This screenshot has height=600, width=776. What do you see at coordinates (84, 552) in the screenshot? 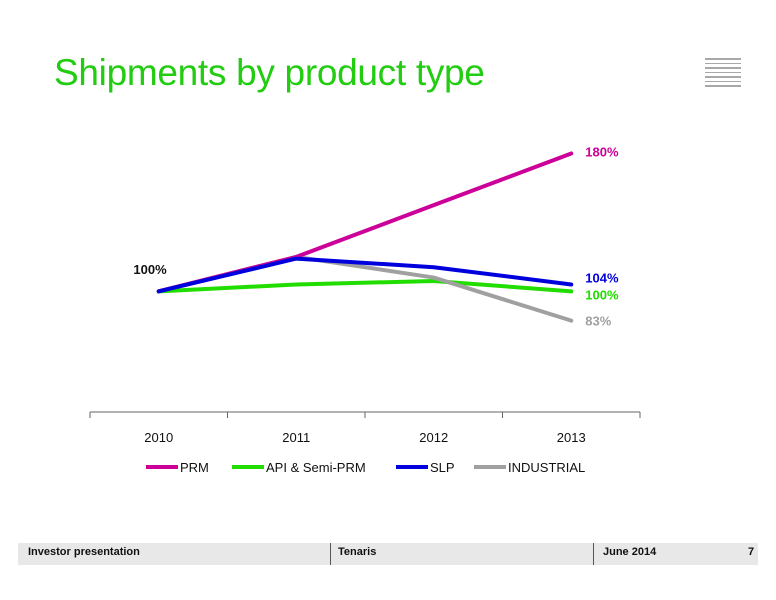
I see `footer-presentation-label: Investor presentation` at bounding box center [84, 552].